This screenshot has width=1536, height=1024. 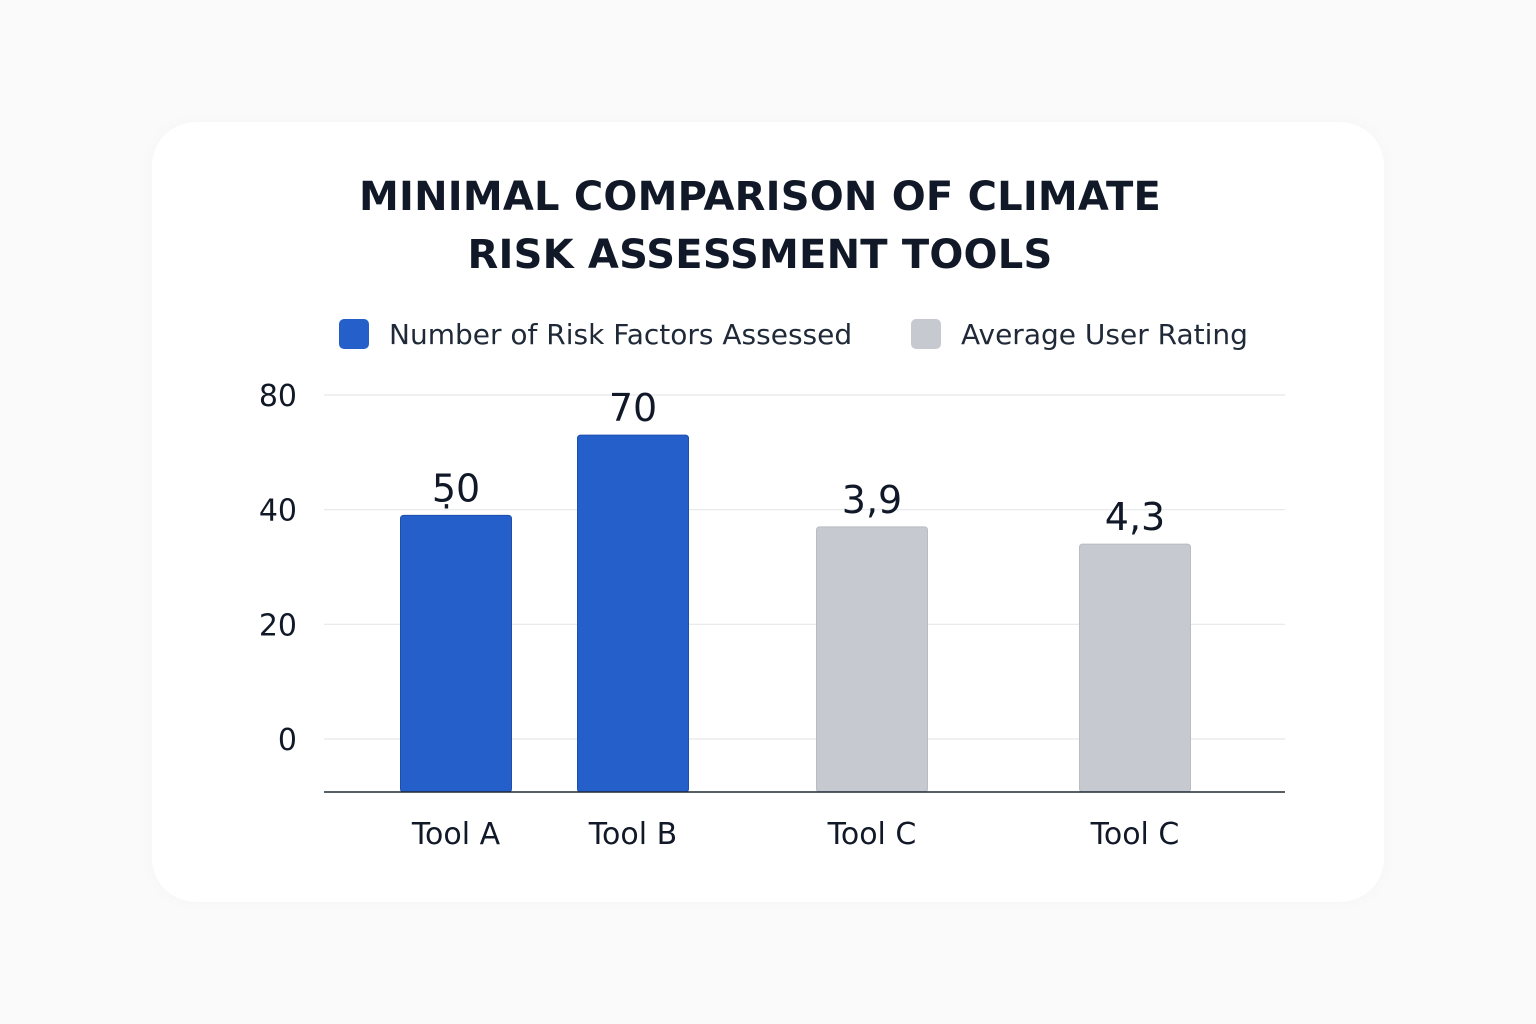 What do you see at coordinates (1135, 517) in the screenshot?
I see `data-label: 4,3` at bounding box center [1135, 517].